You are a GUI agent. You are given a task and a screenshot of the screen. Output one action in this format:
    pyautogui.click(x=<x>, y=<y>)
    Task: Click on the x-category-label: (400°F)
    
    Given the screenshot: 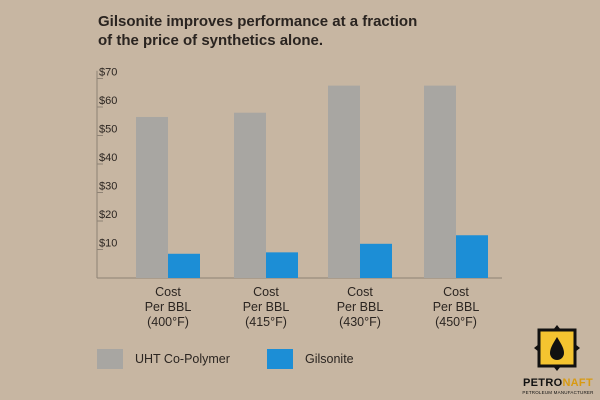 What is the action you would take?
    pyautogui.click(x=168, y=322)
    